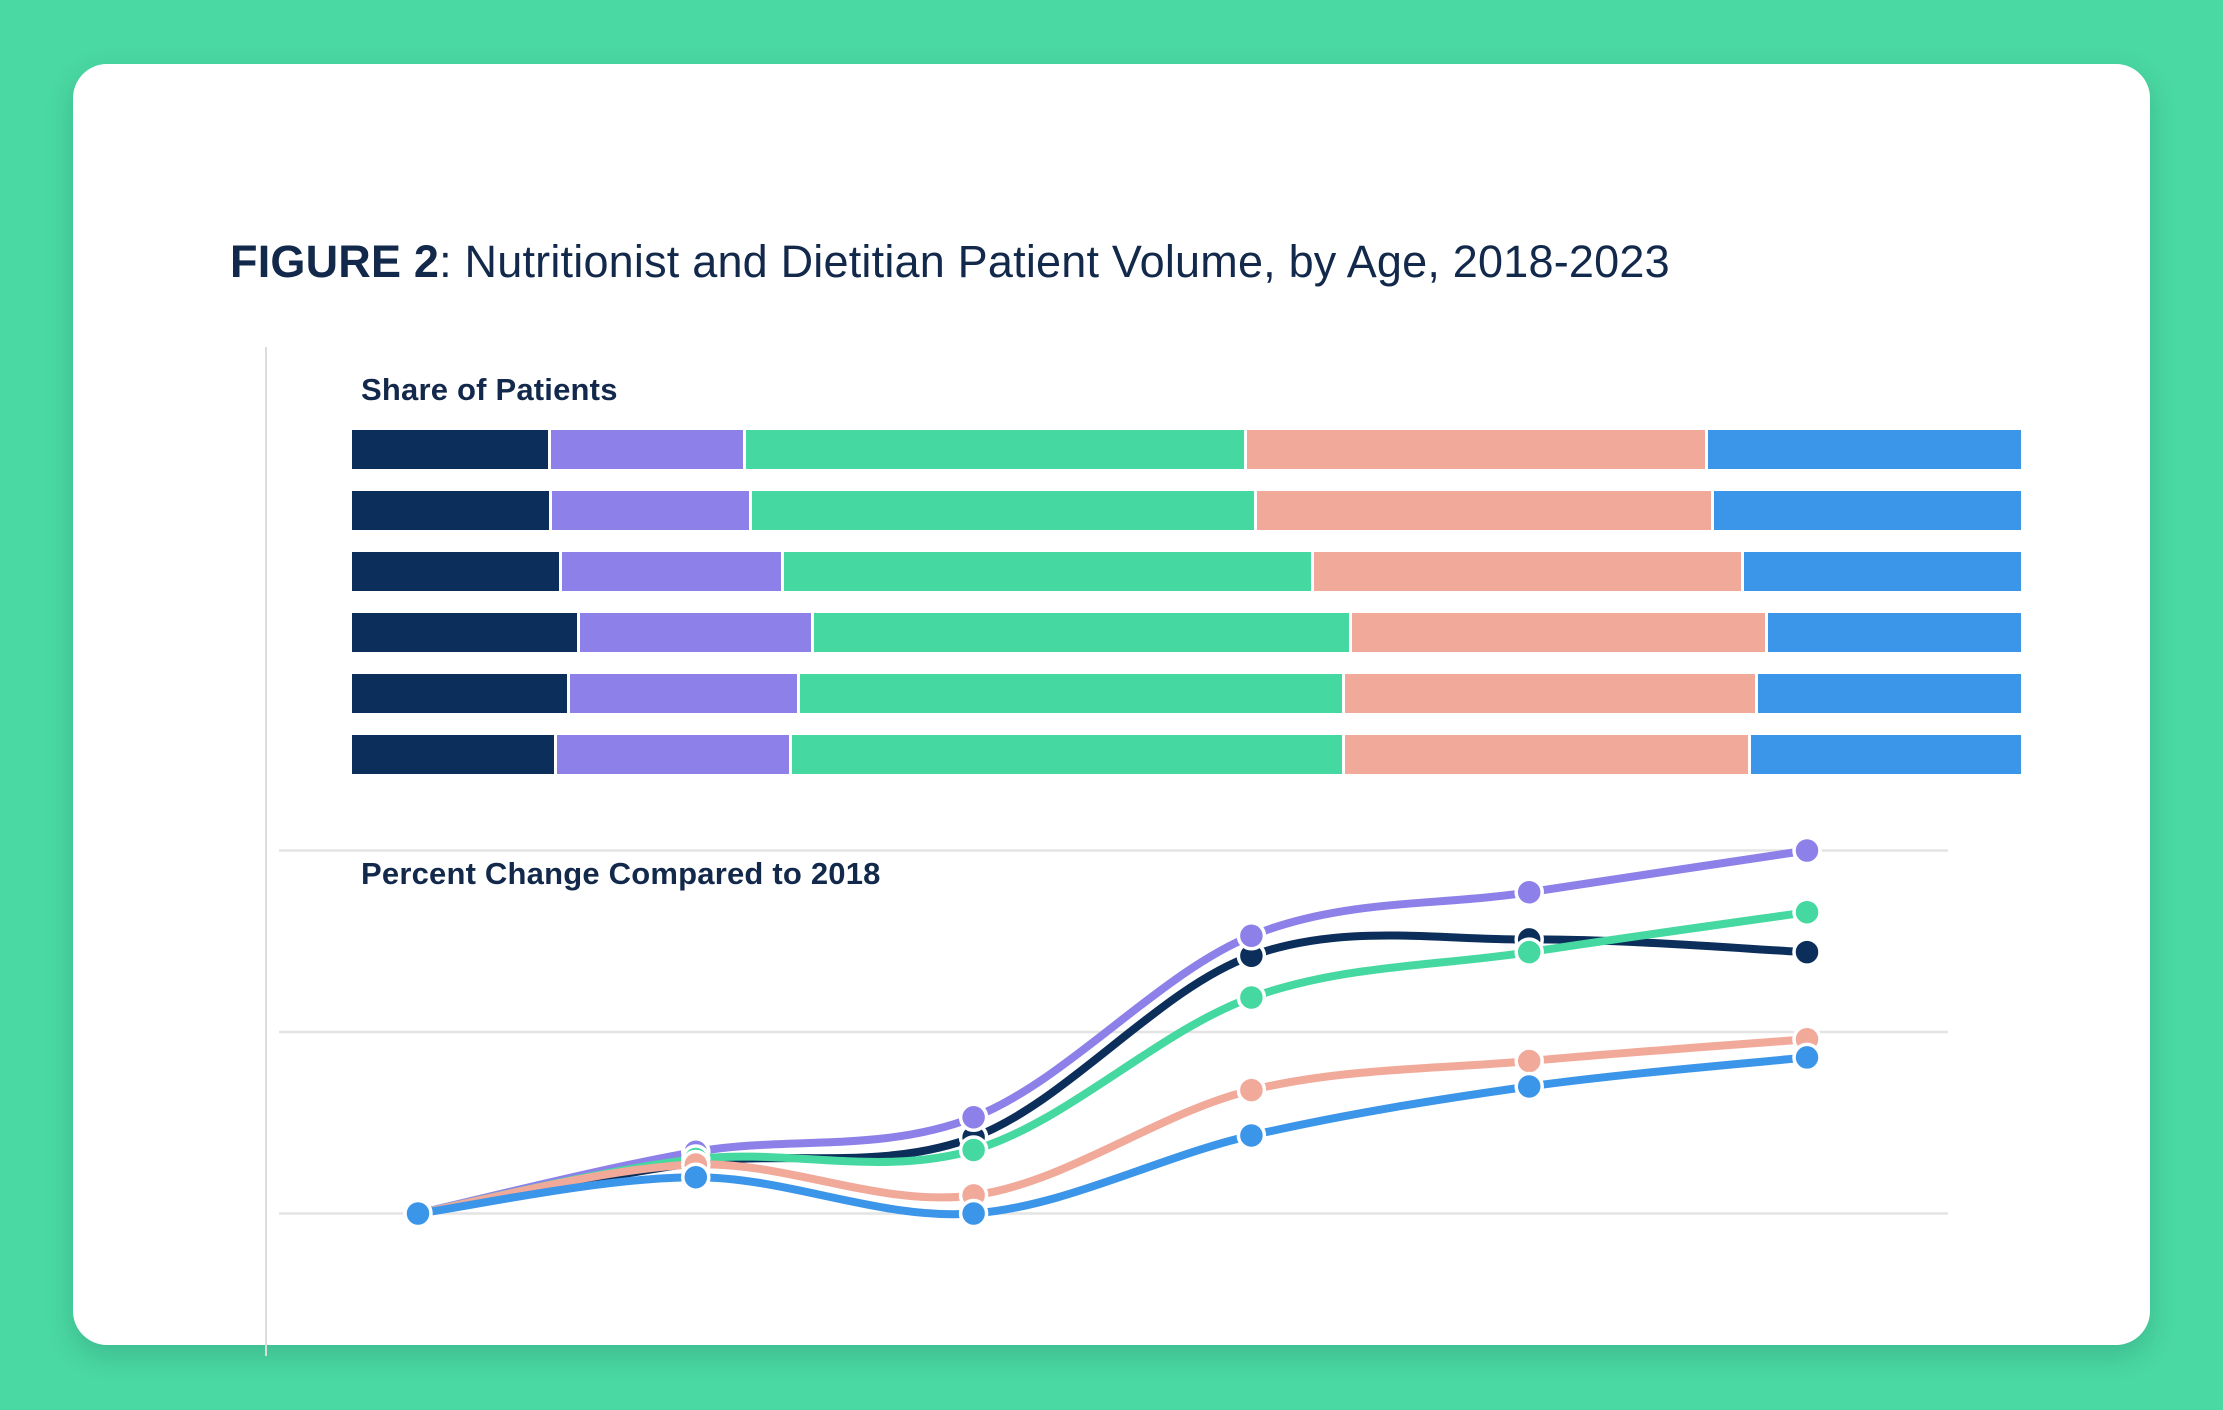 The height and width of the screenshot is (1410, 2223). What do you see at coordinates (621, 873) in the screenshot?
I see `percent-change-label: Percent Change Compared to 2018` at bounding box center [621, 873].